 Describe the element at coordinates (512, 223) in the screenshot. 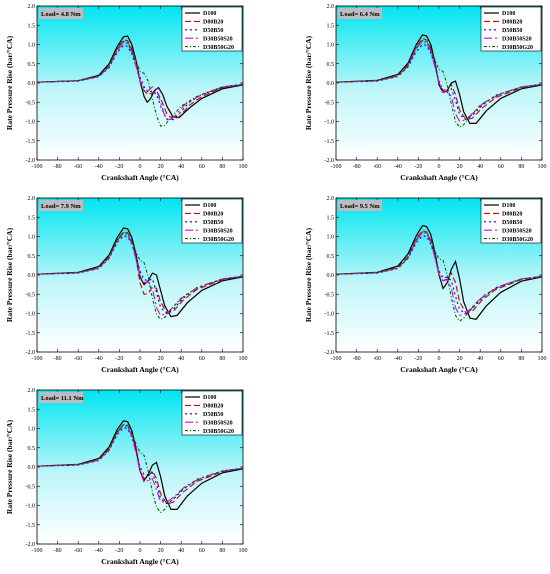

I see `legend-entry: D50B50` at that location.